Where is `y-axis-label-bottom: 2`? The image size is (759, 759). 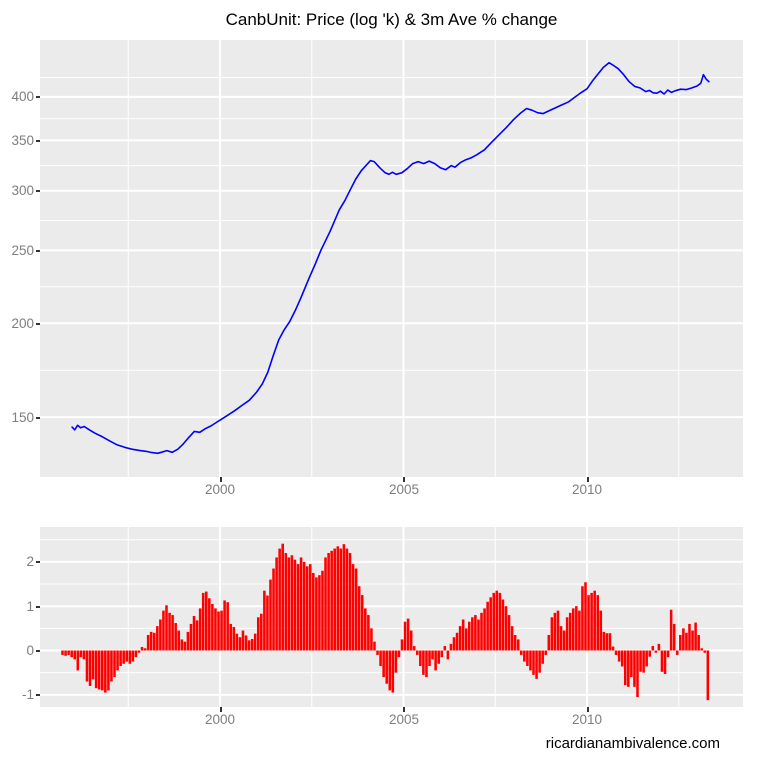 y-axis-label-bottom: 2 is located at coordinates (30, 561).